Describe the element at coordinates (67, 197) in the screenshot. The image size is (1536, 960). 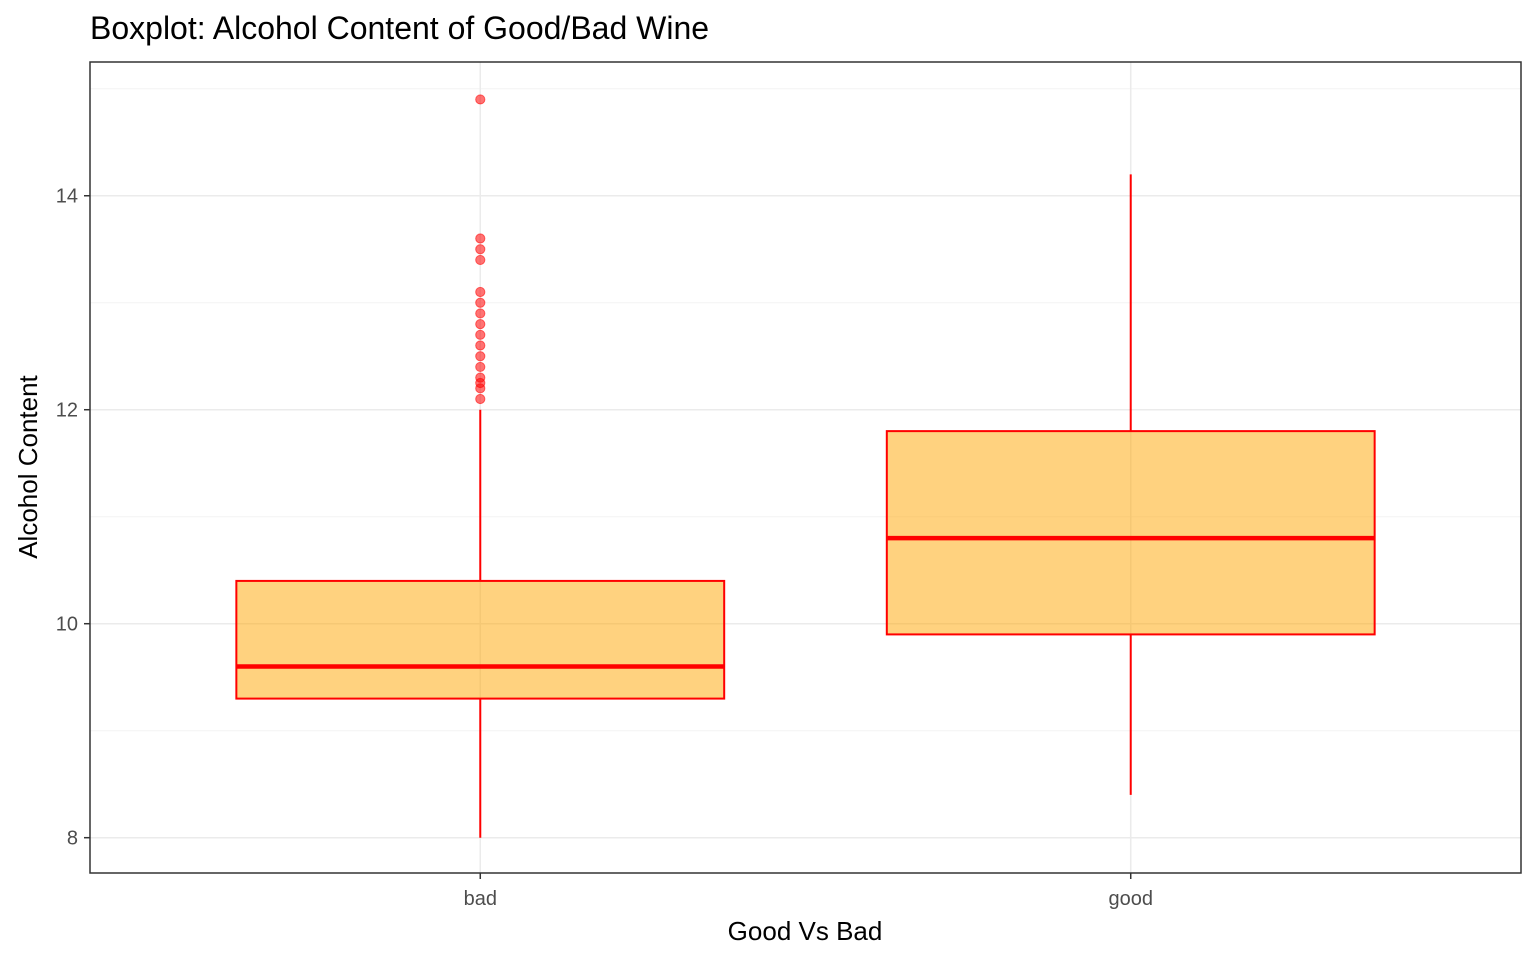
I see `y-tick-label: 14` at that location.